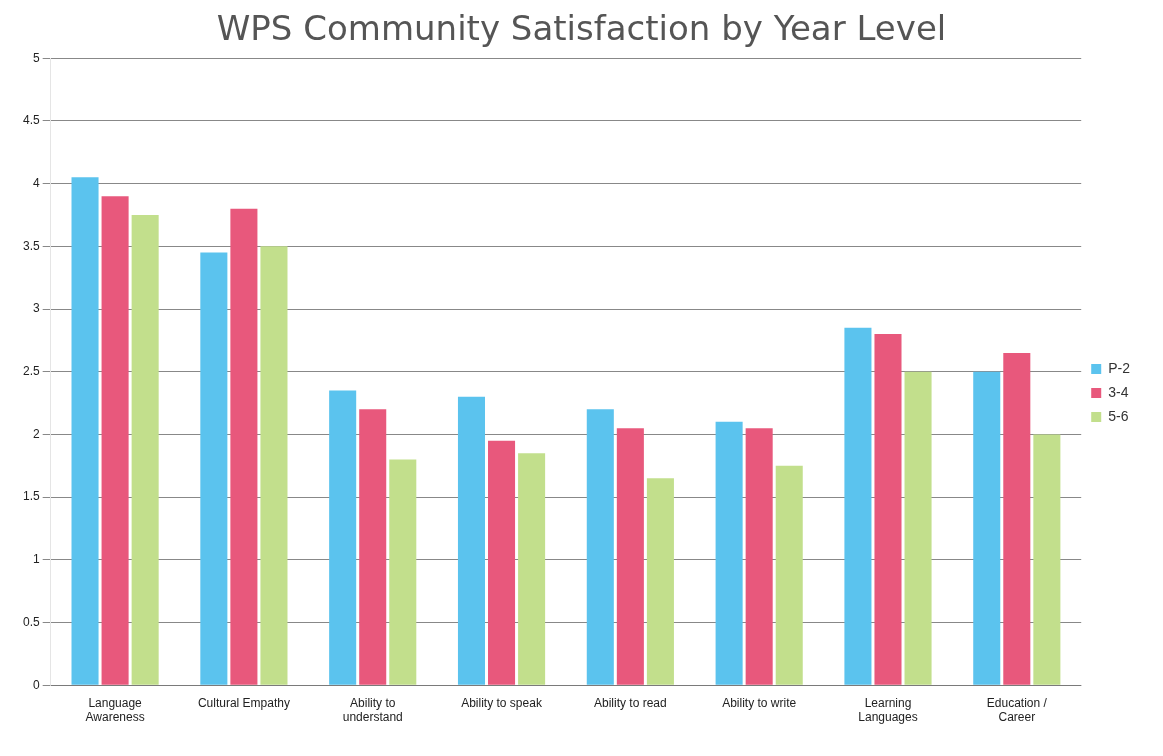 This screenshot has height=756, width=1163. I want to click on x-tick-label: Cultural Empathy, so click(243, 702).